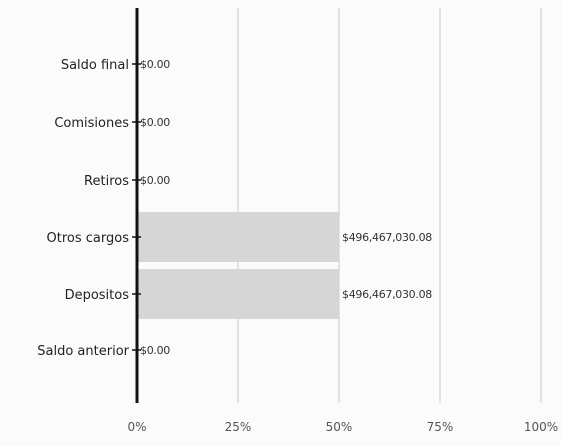 The height and width of the screenshot is (446, 561). Describe the element at coordinates (136, 427) in the screenshot. I see `x-tick-label: 0%` at that location.